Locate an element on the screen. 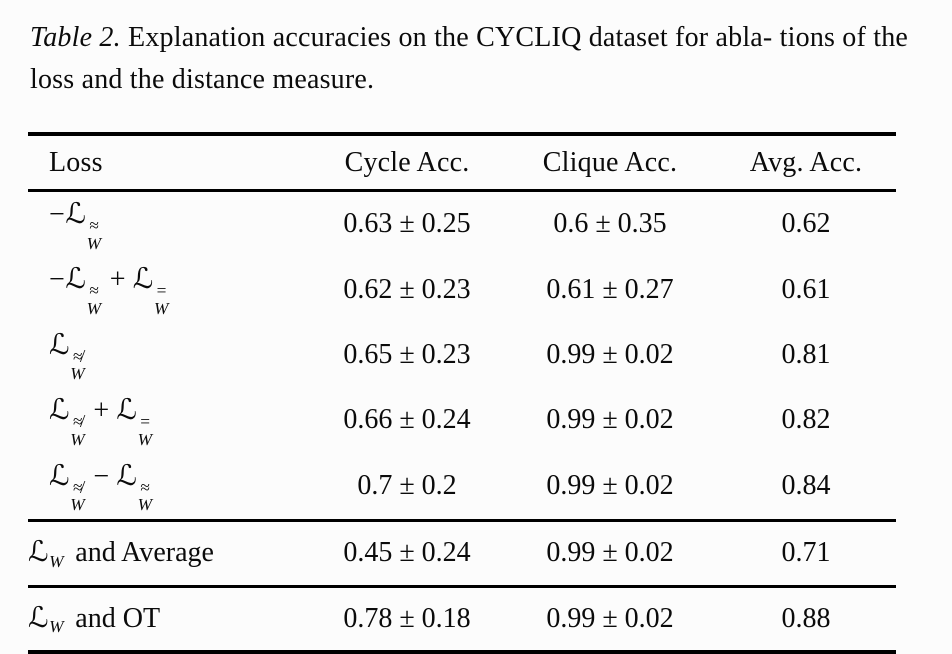 Image resolution: width=952 pixels, height=654 pixels. avg-acc-cell: 0.81 is located at coordinates (806, 354).